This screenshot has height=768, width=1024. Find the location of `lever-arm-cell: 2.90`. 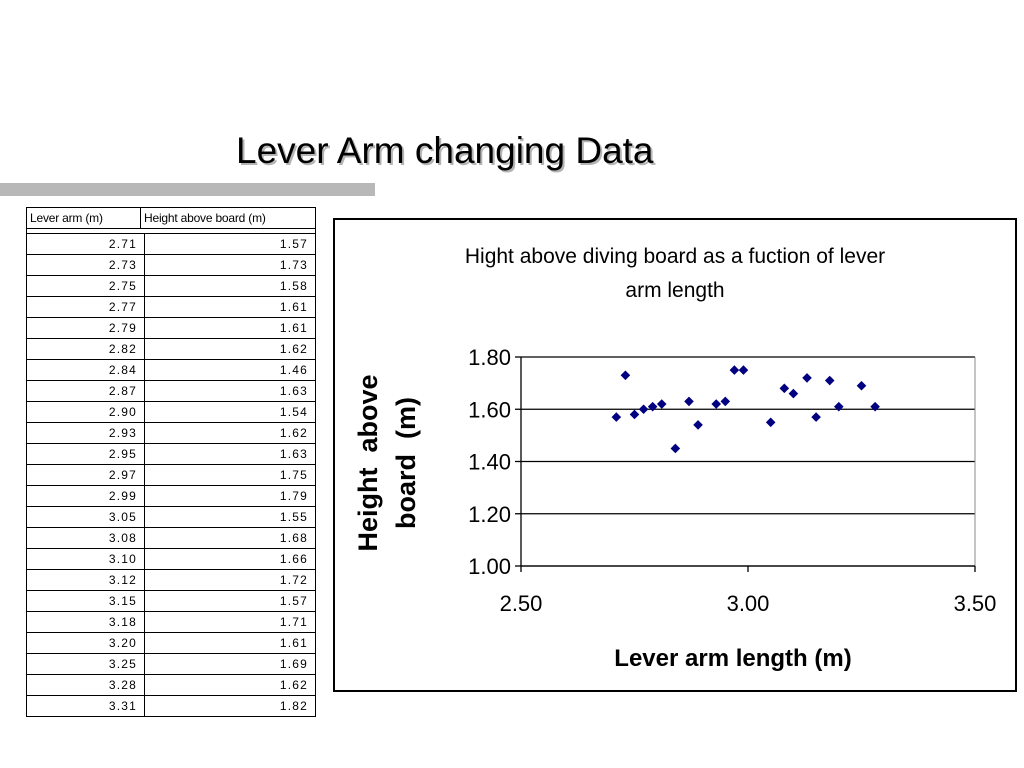

lever-arm-cell: 2.90 is located at coordinates (86, 412).